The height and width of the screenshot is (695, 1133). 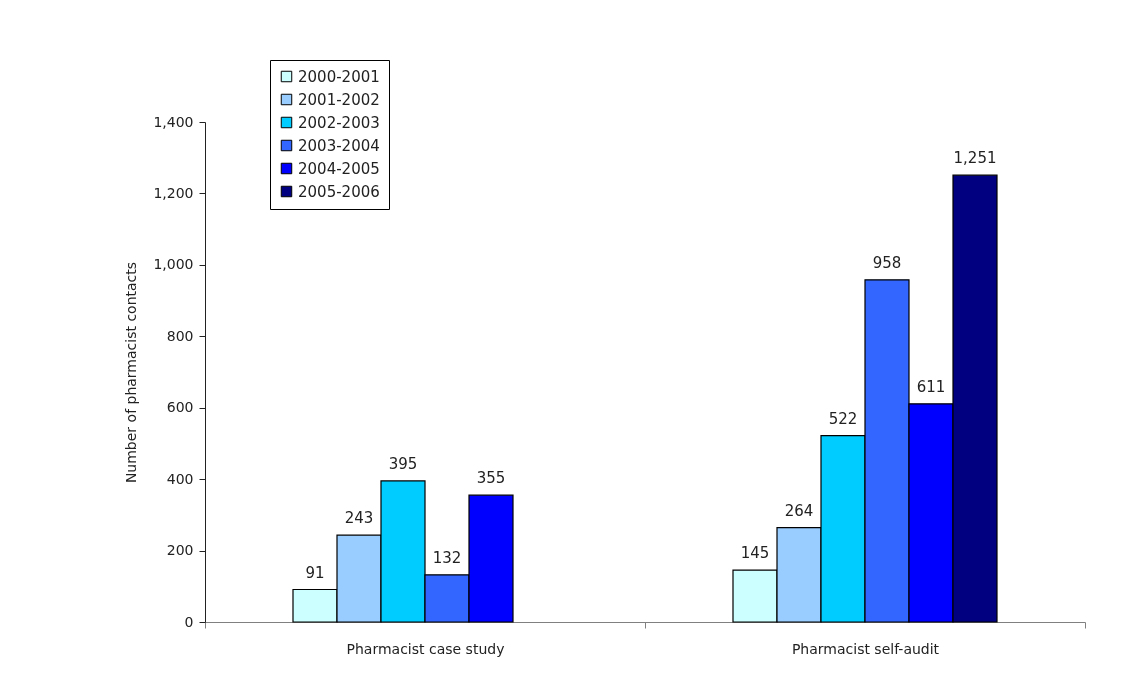 What do you see at coordinates (755, 553) in the screenshot?
I see `data-label: 145` at bounding box center [755, 553].